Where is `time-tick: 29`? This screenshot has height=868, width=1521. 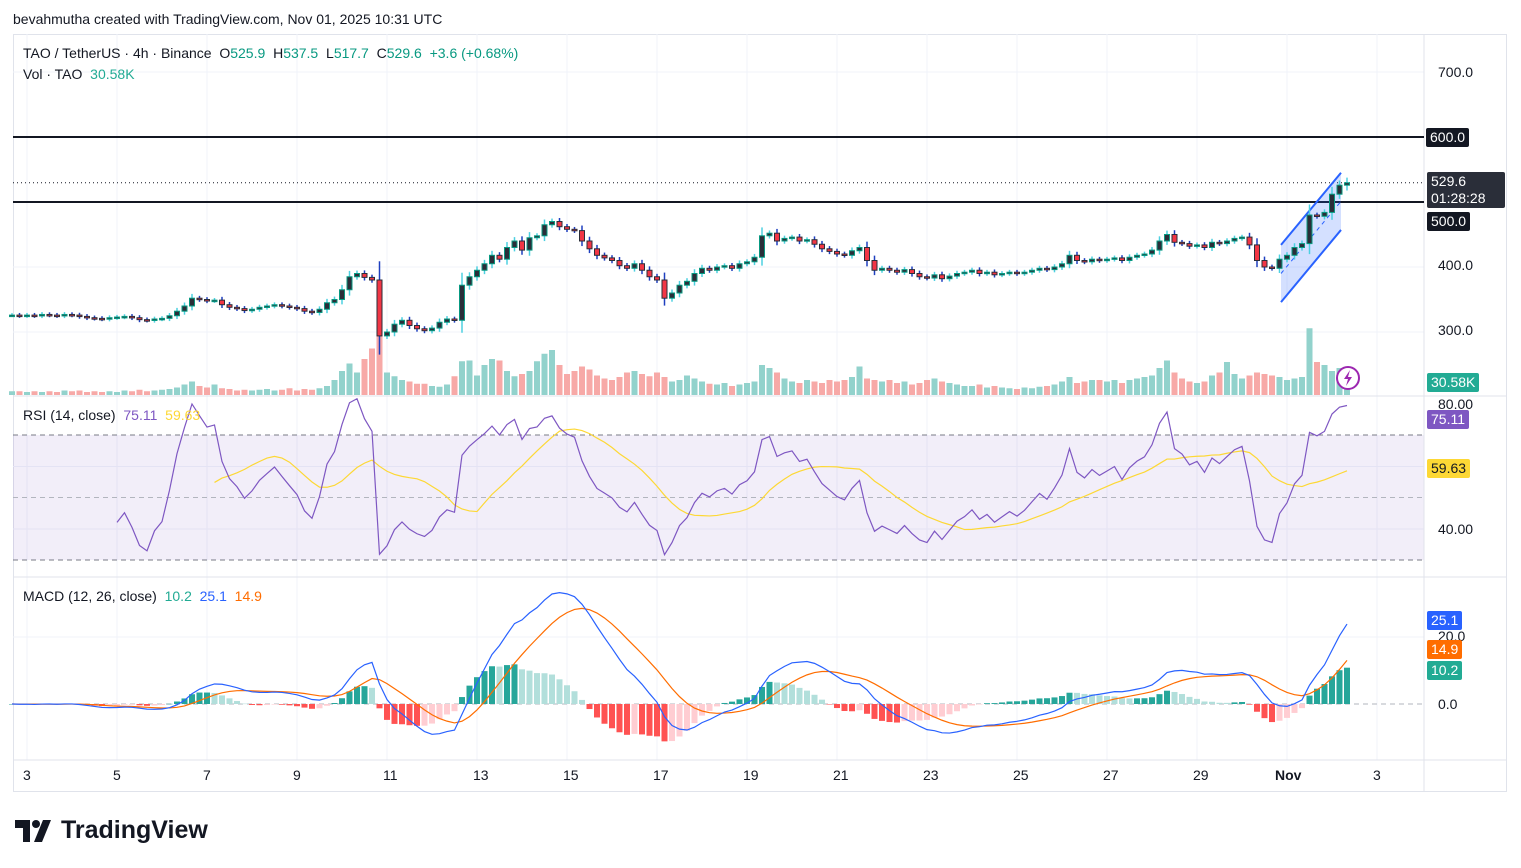
time-tick: 29 is located at coordinates (1201, 775).